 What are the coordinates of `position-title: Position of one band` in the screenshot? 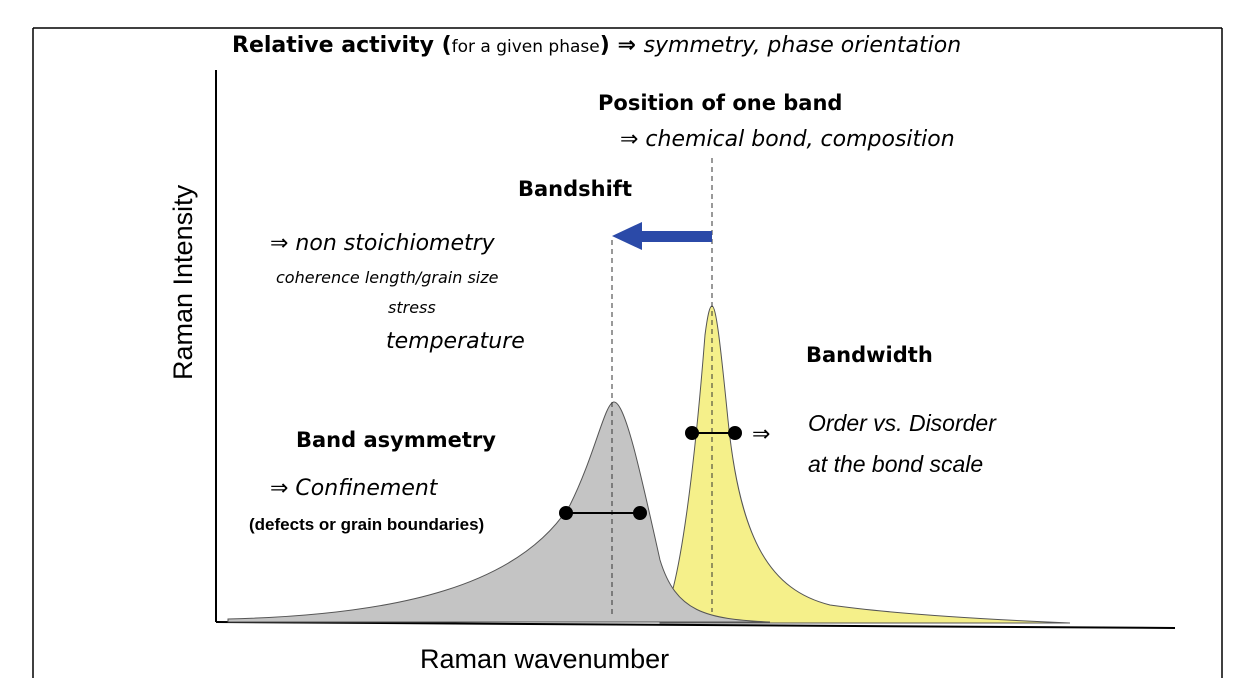 It's located at (720, 103).